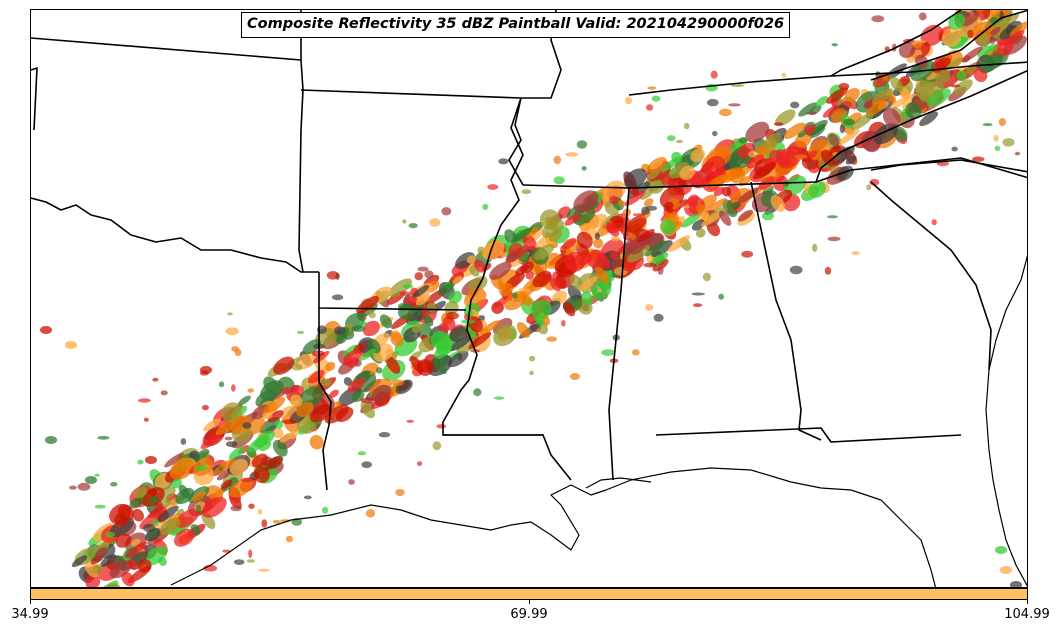  What do you see at coordinates (166, 49) in the screenshot?
I see `ok-ks-border` at bounding box center [166, 49].